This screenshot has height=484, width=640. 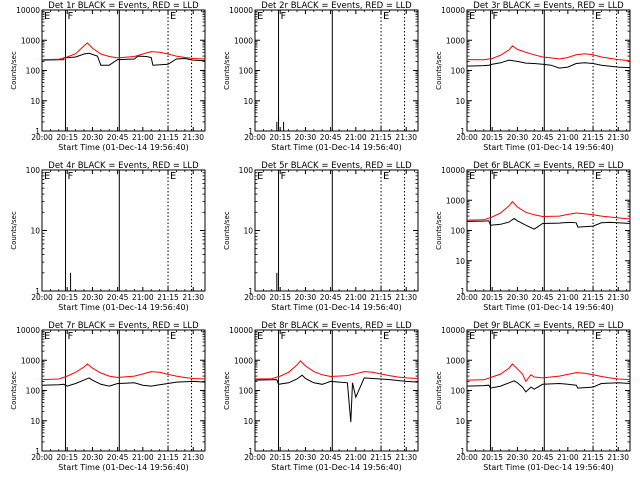 What do you see at coordinates (336, 6) in the screenshot?
I see `chart-title: Det 2r BLACK = Events, RED = LLD` at bounding box center [336, 6].